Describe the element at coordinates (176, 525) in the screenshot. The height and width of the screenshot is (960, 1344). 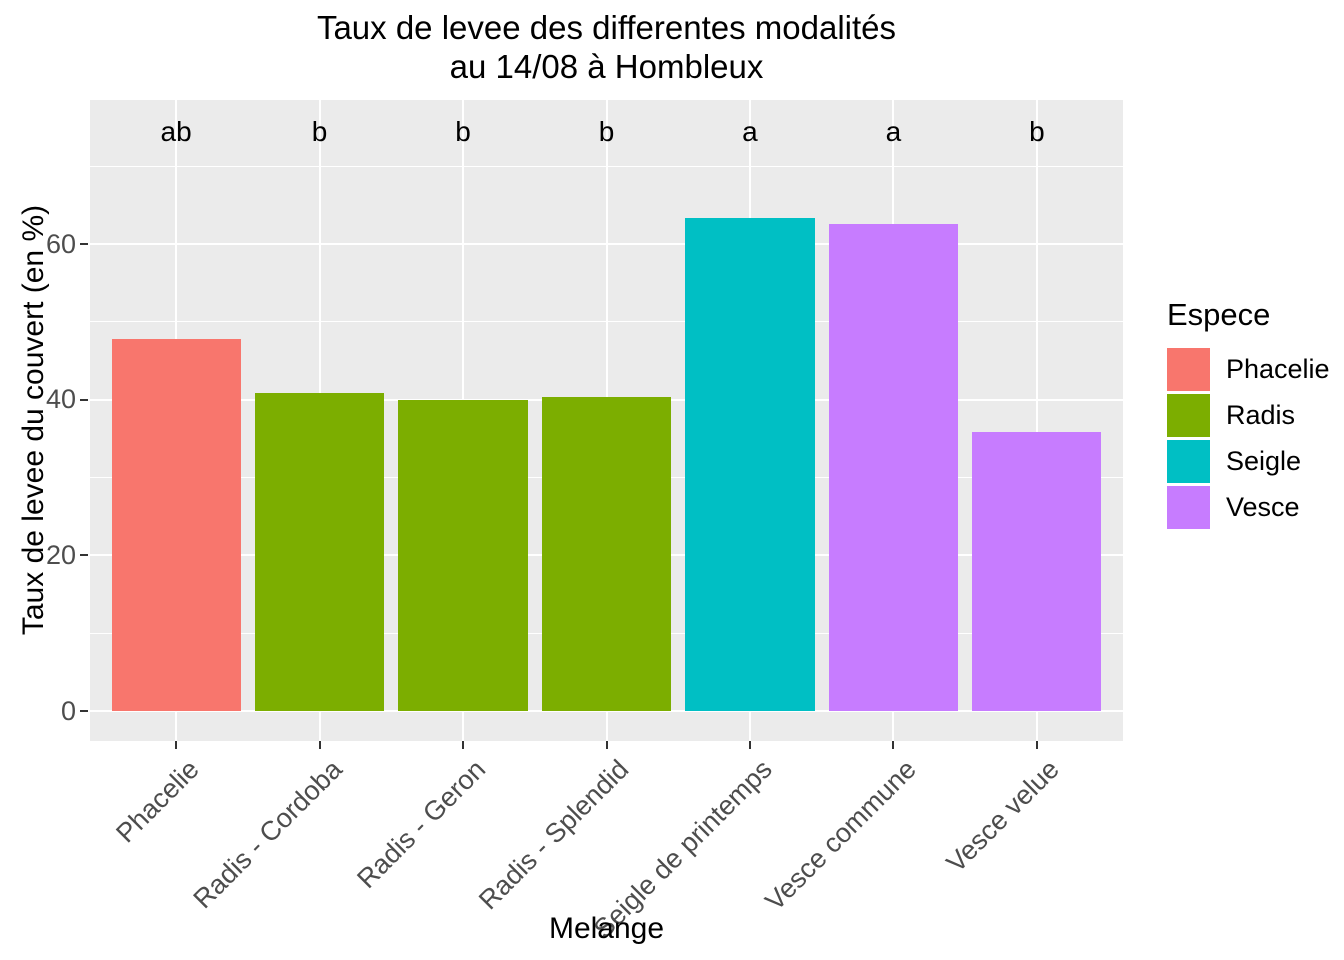
I see `bar-phacelie` at that location.